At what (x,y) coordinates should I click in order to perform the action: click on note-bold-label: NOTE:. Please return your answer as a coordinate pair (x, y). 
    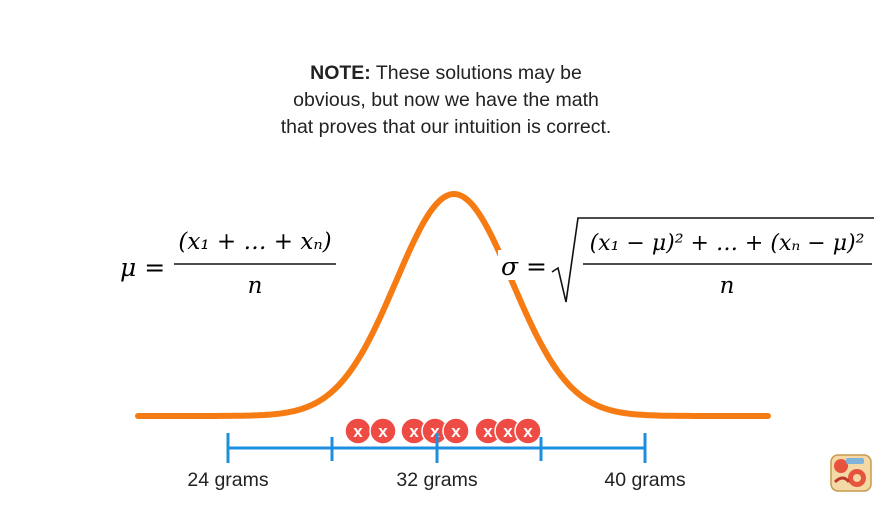
    Looking at the image, I should click on (340, 73).